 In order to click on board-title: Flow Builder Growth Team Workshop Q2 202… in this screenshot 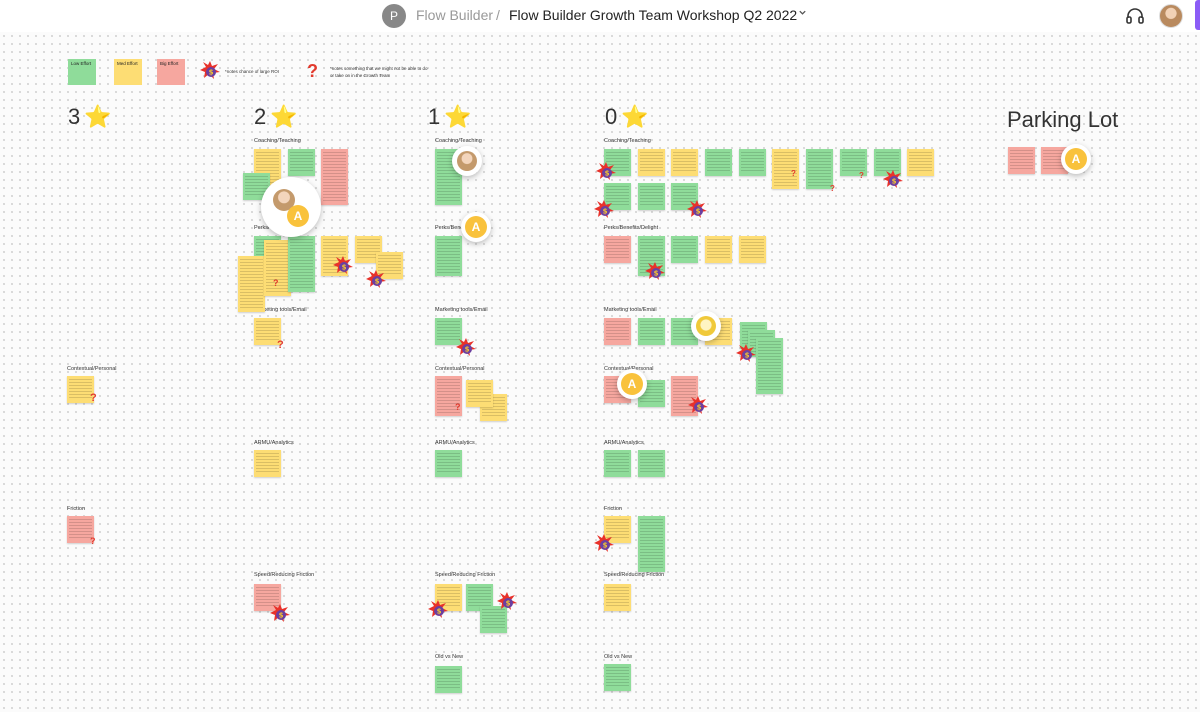, I will do `click(653, 15)`.